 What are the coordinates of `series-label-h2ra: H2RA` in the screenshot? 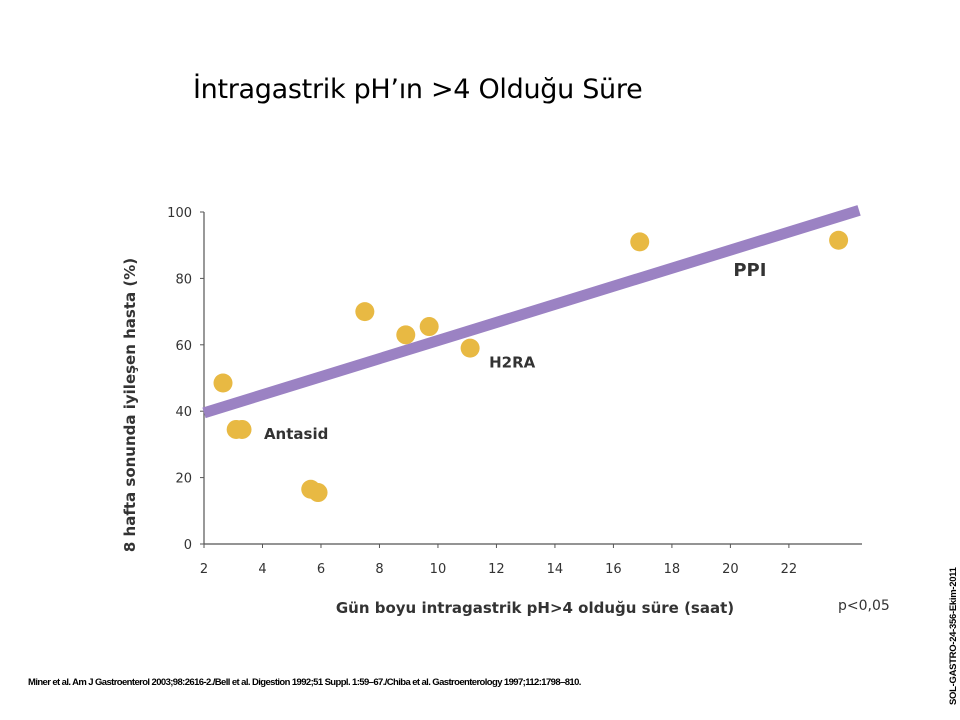 It's located at (512, 362).